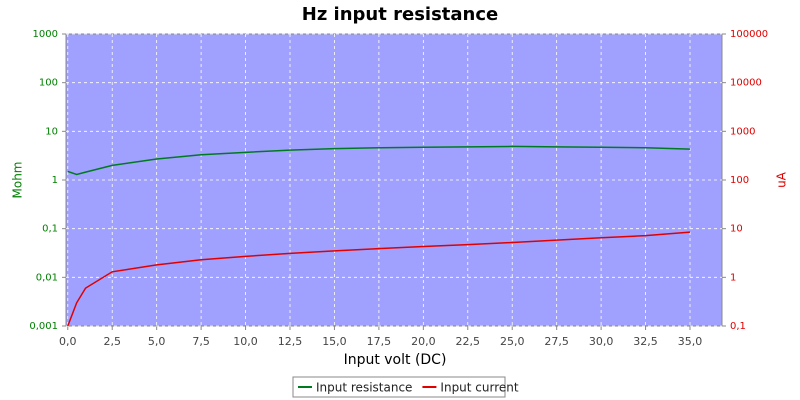 The height and width of the screenshot is (400, 800). Describe the element at coordinates (479, 388) in the screenshot. I see `legend-label: Input current` at that location.